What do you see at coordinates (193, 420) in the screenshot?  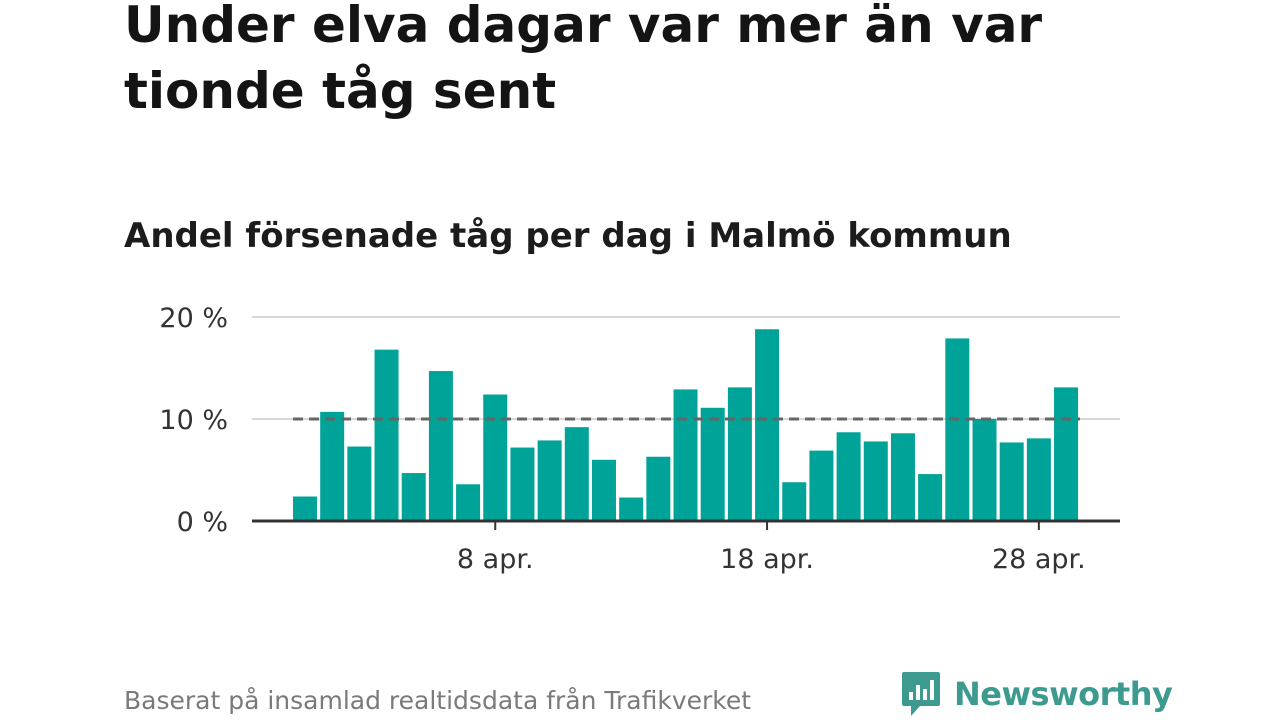 I see `y-tick-label: 10 %` at bounding box center [193, 420].